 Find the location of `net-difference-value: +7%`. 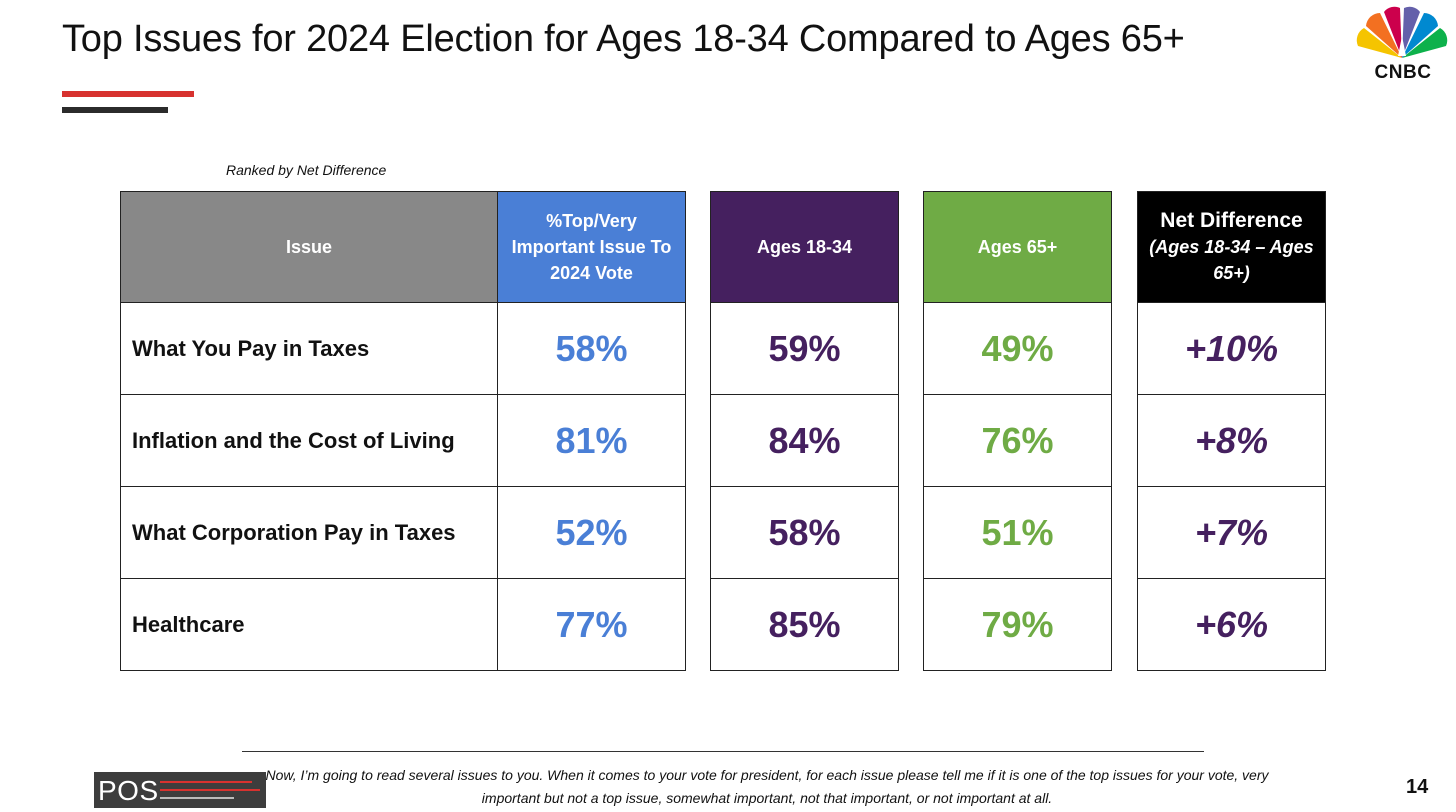

net-difference-value: +7% is located at coordinates (1231, 532).